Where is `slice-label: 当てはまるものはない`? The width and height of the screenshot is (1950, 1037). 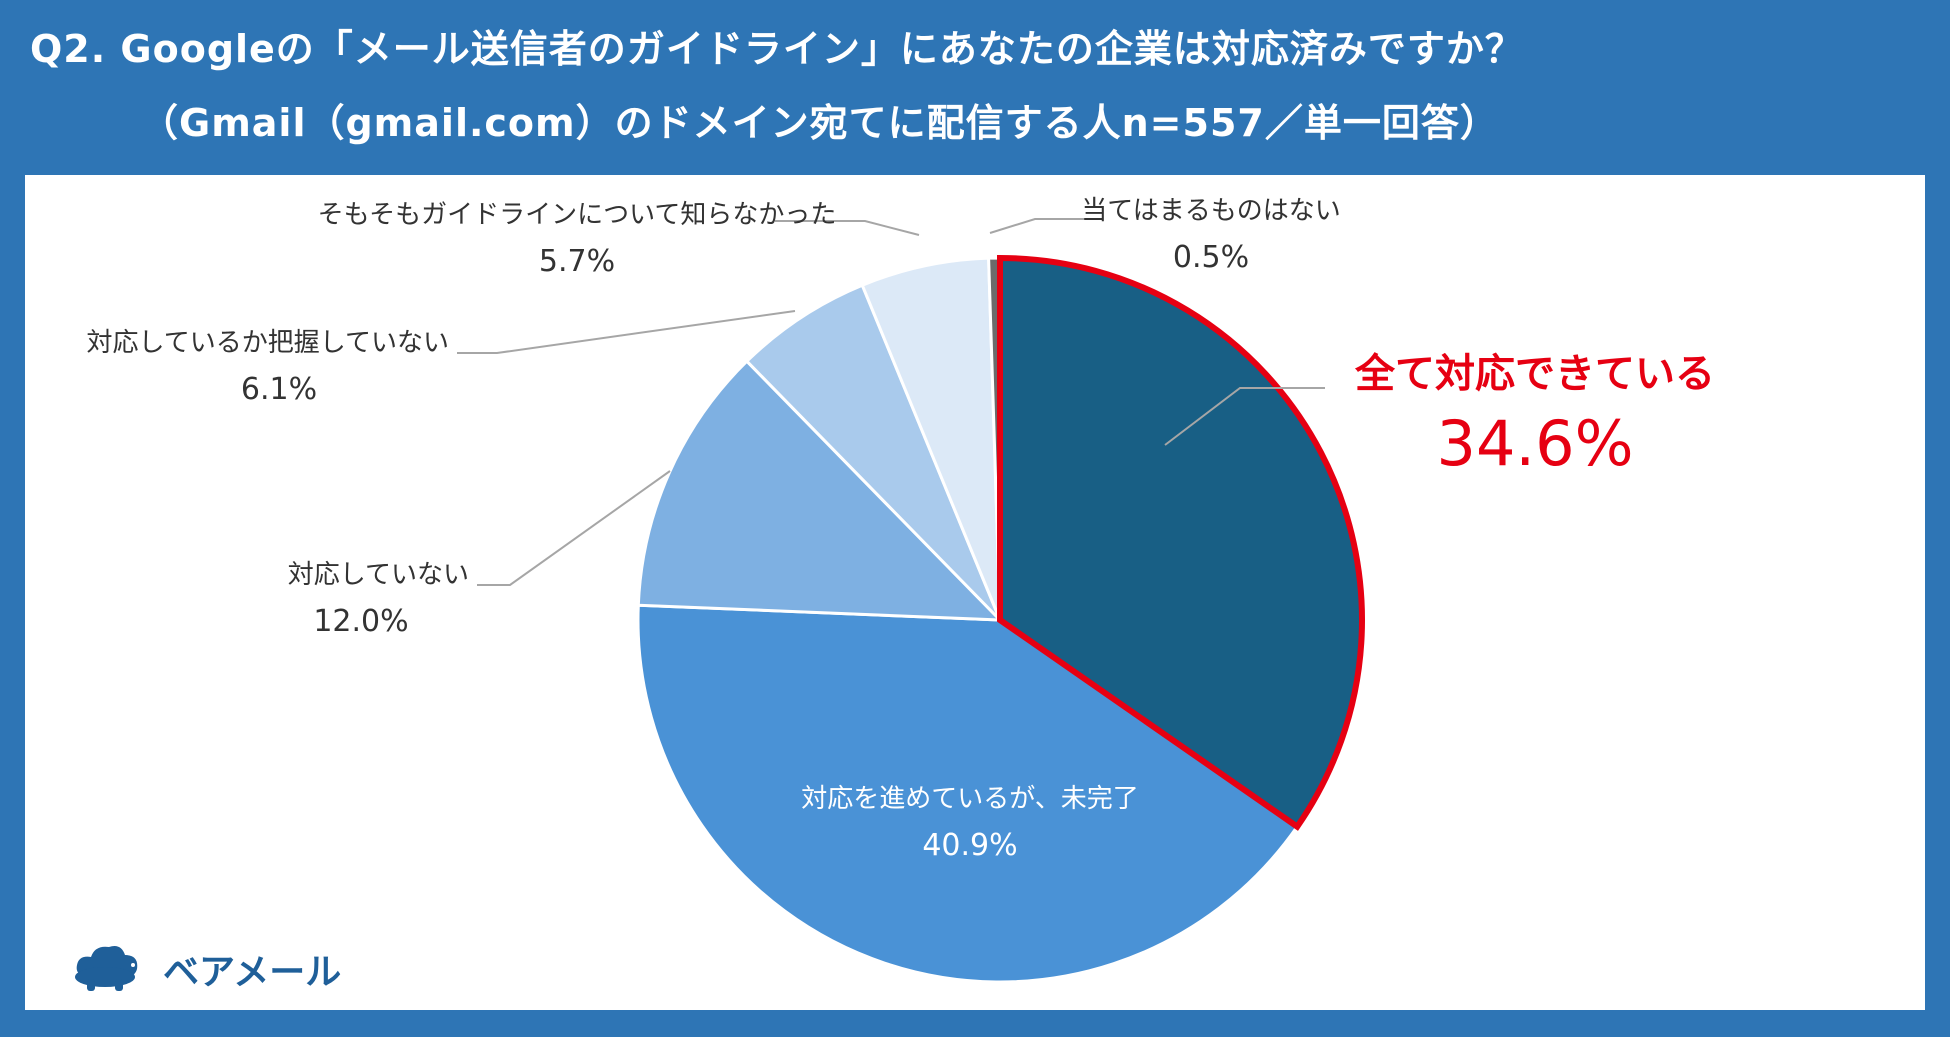 slice-label: 当てはまるものはない is located at coordinates (1210, 211).